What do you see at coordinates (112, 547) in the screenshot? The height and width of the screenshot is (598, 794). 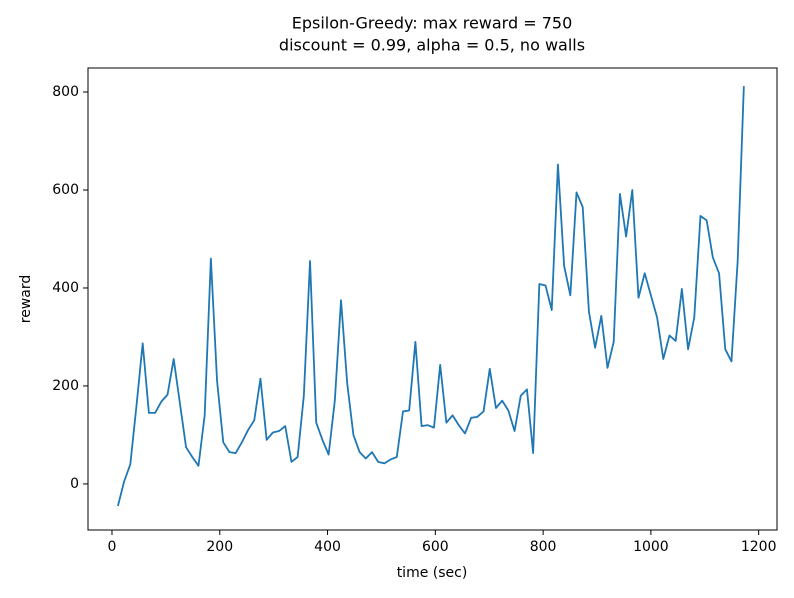 I see `x-tick-label: 0` at bounding box center [112, 547].